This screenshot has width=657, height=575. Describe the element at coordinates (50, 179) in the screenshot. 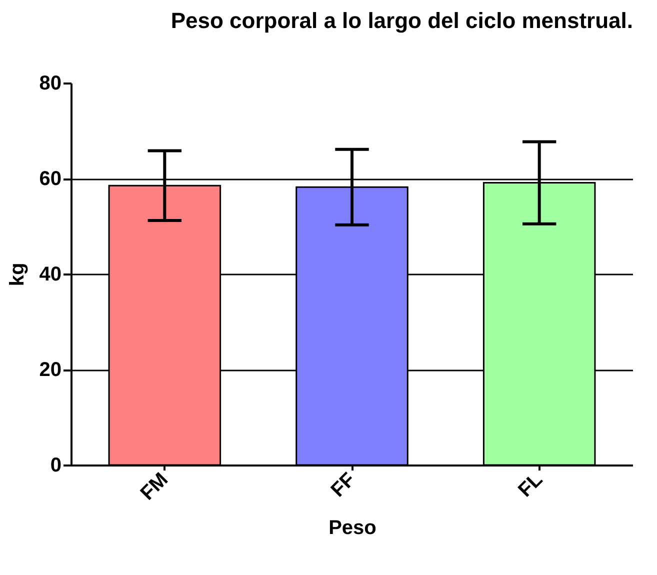

I see `y-tick-label: 60` at that location.